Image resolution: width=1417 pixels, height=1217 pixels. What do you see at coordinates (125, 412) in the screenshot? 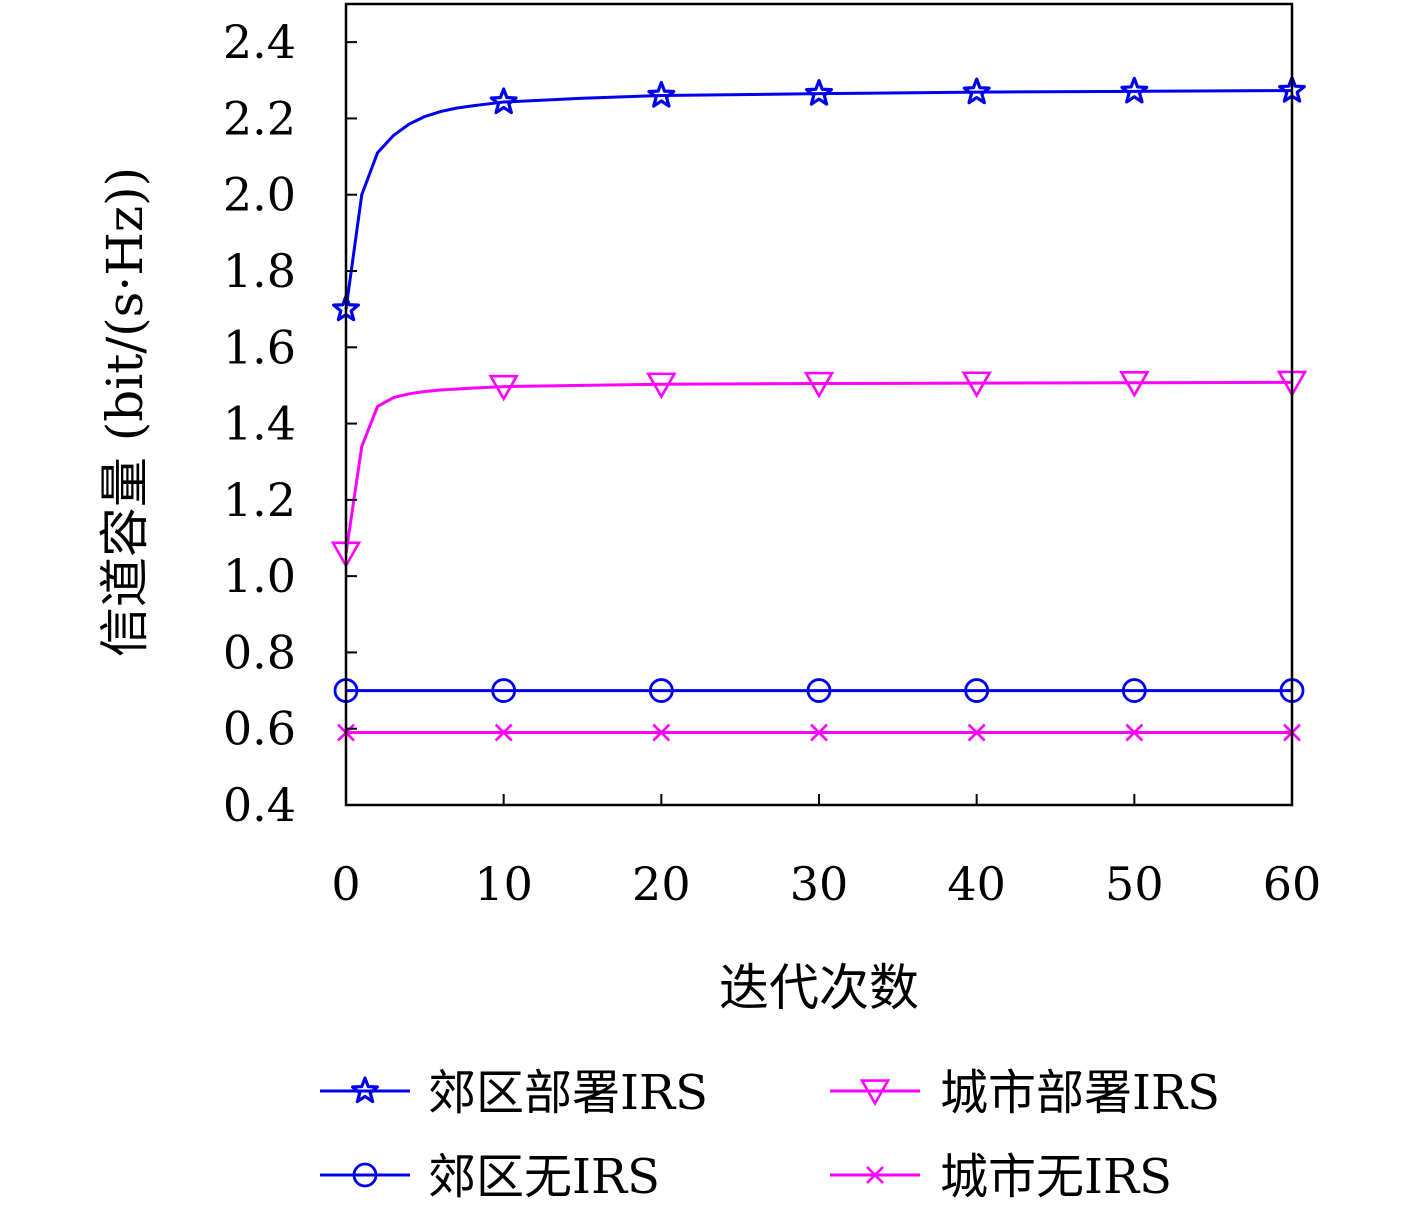
I see `y-axis-title: 信道容量 (bit/(s·Hz))` at bounding box center [125, 412].